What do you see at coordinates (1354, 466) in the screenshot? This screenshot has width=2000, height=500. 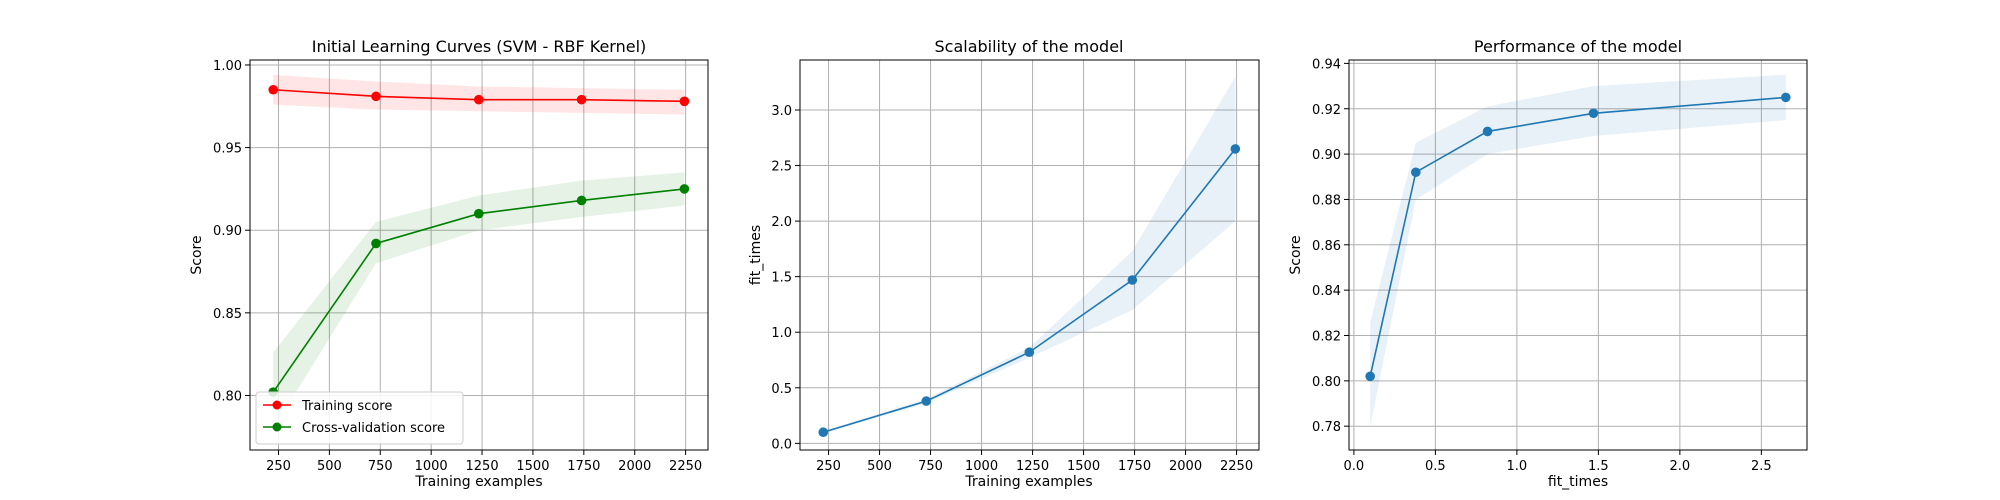 I see `x-tick-label: 0.0` at bounding box center [1354, 466].